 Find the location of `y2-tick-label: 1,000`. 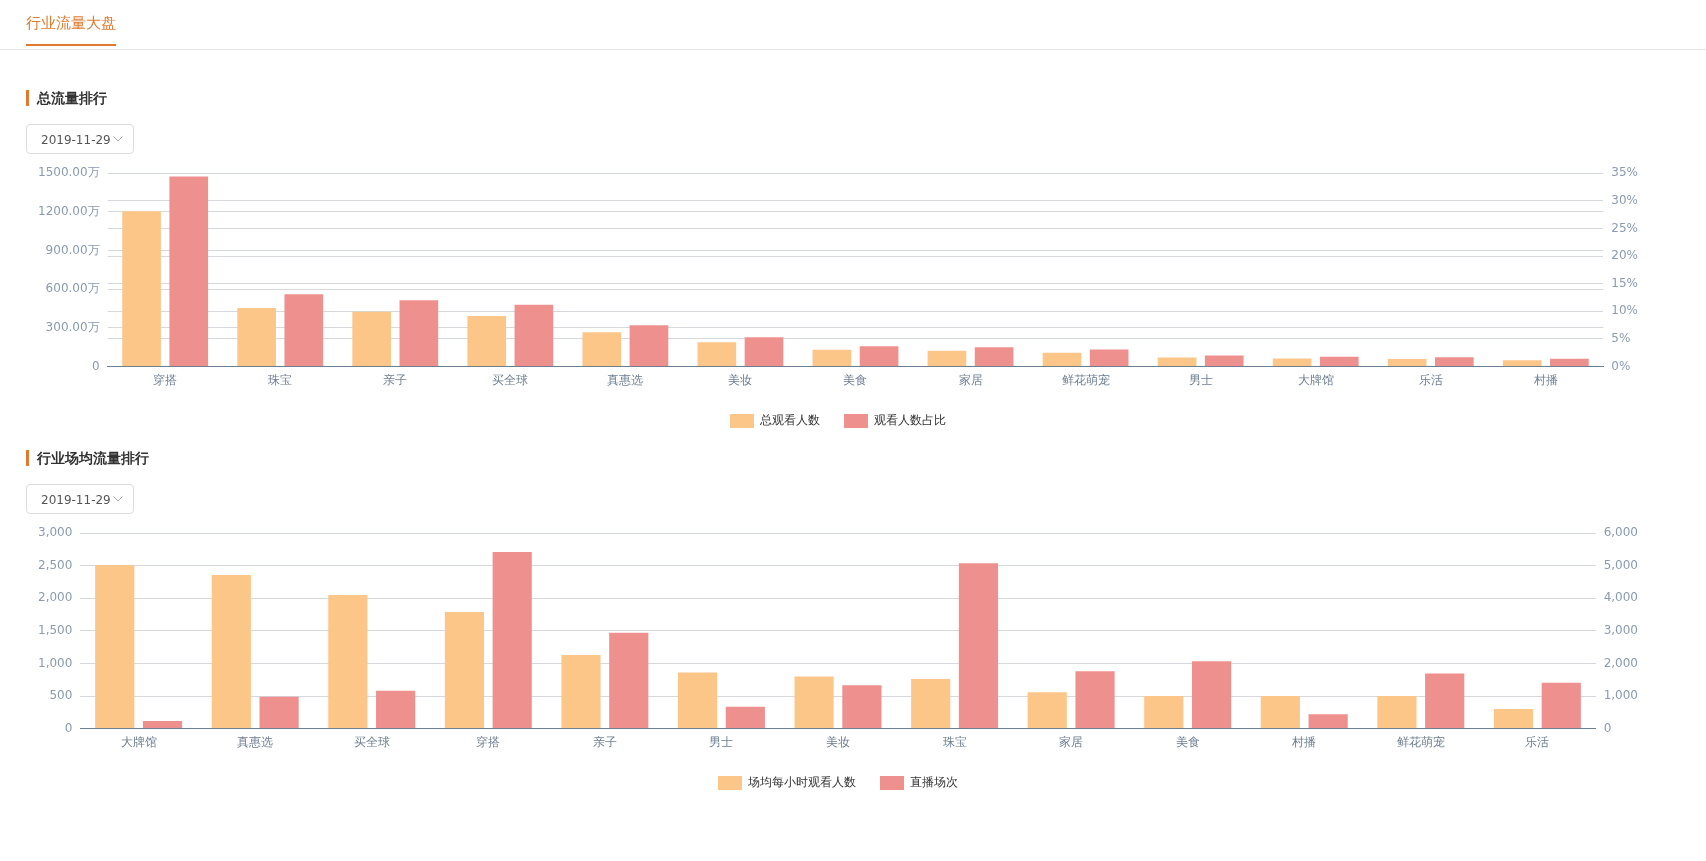

y2-tick-label: 1,000 is located at coordinates (1621, 695).